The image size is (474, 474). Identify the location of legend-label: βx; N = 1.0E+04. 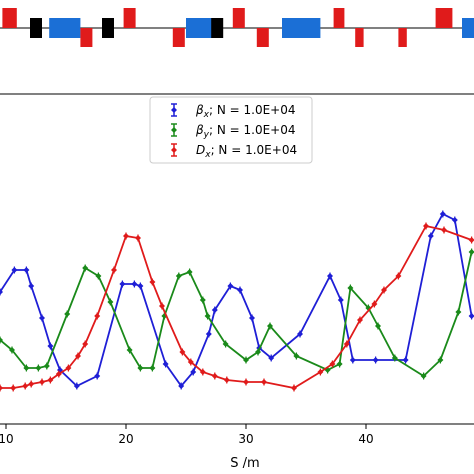
(245, 111).